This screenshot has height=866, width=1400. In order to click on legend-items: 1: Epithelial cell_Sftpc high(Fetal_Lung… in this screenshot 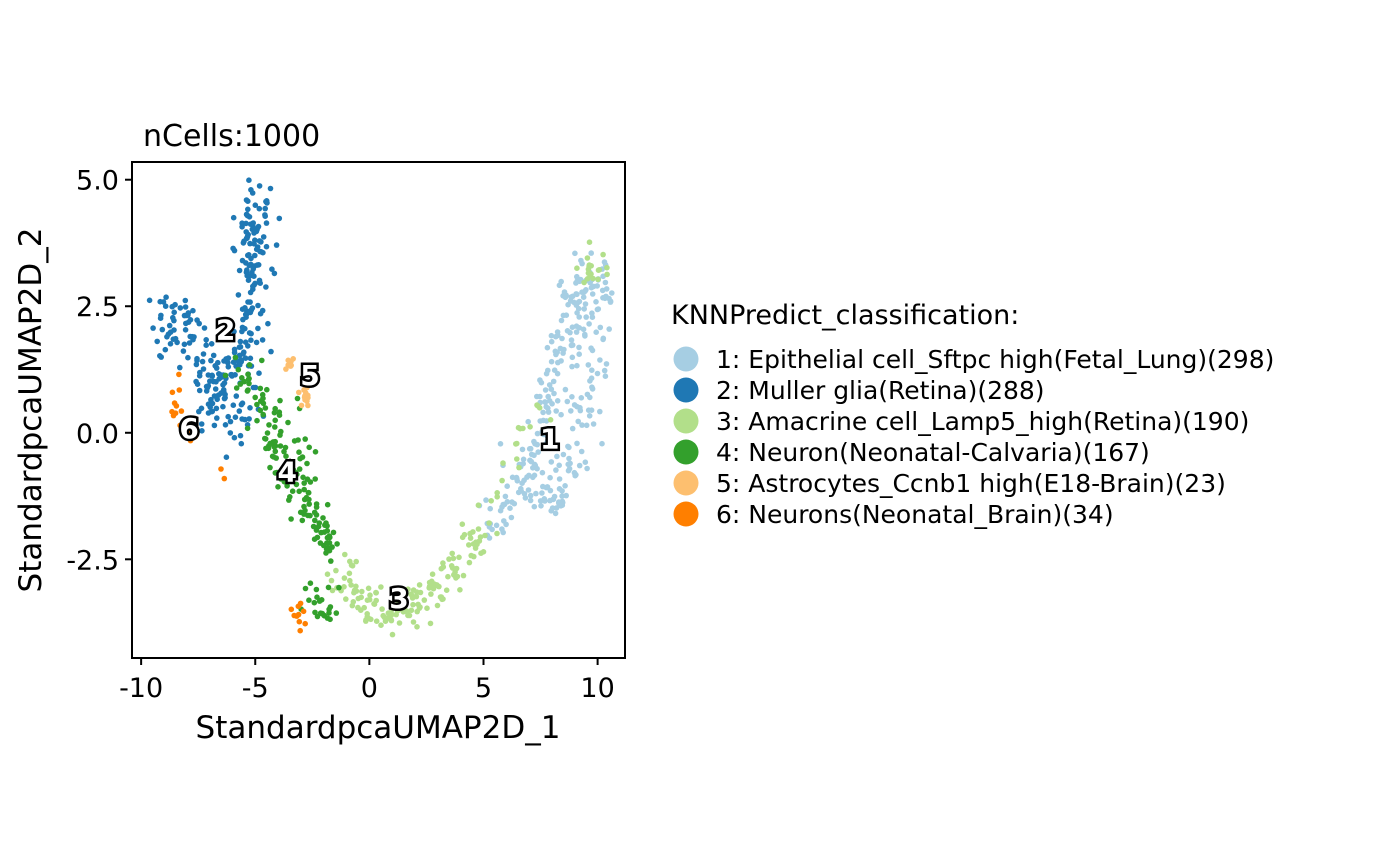, I will do `click(973, 437)`.